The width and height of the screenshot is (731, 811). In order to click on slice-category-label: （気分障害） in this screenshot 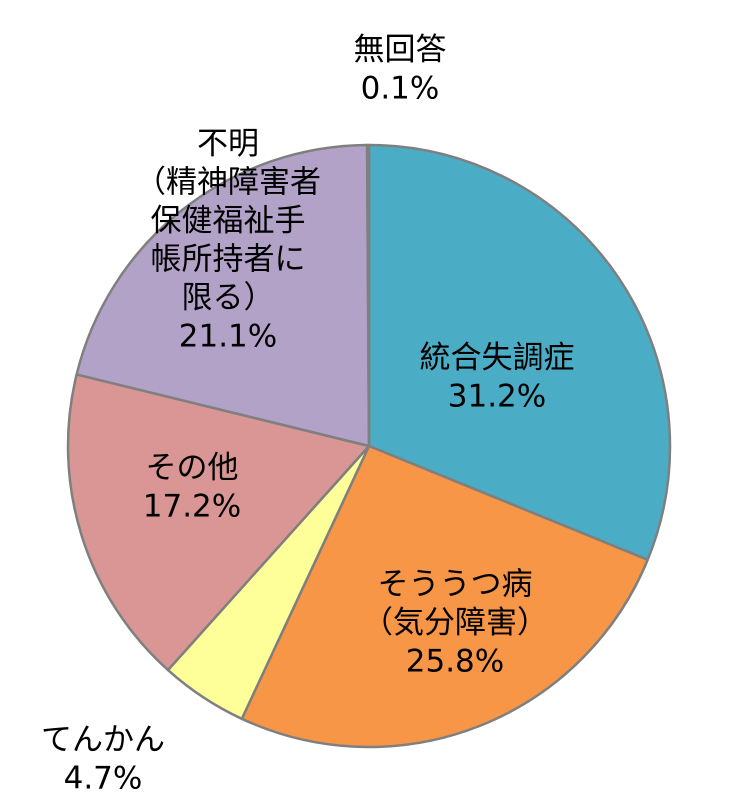, I will do `click(455, 623)`.